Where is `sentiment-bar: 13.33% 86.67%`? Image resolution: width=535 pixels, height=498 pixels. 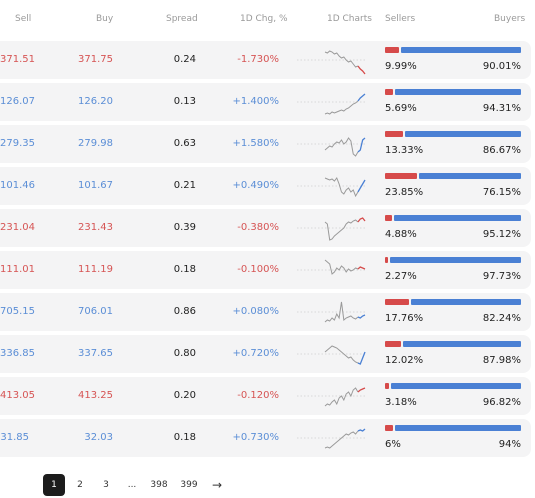 sentiment-bar: 13.33% 86.67% is located at coordinates (453, 145).